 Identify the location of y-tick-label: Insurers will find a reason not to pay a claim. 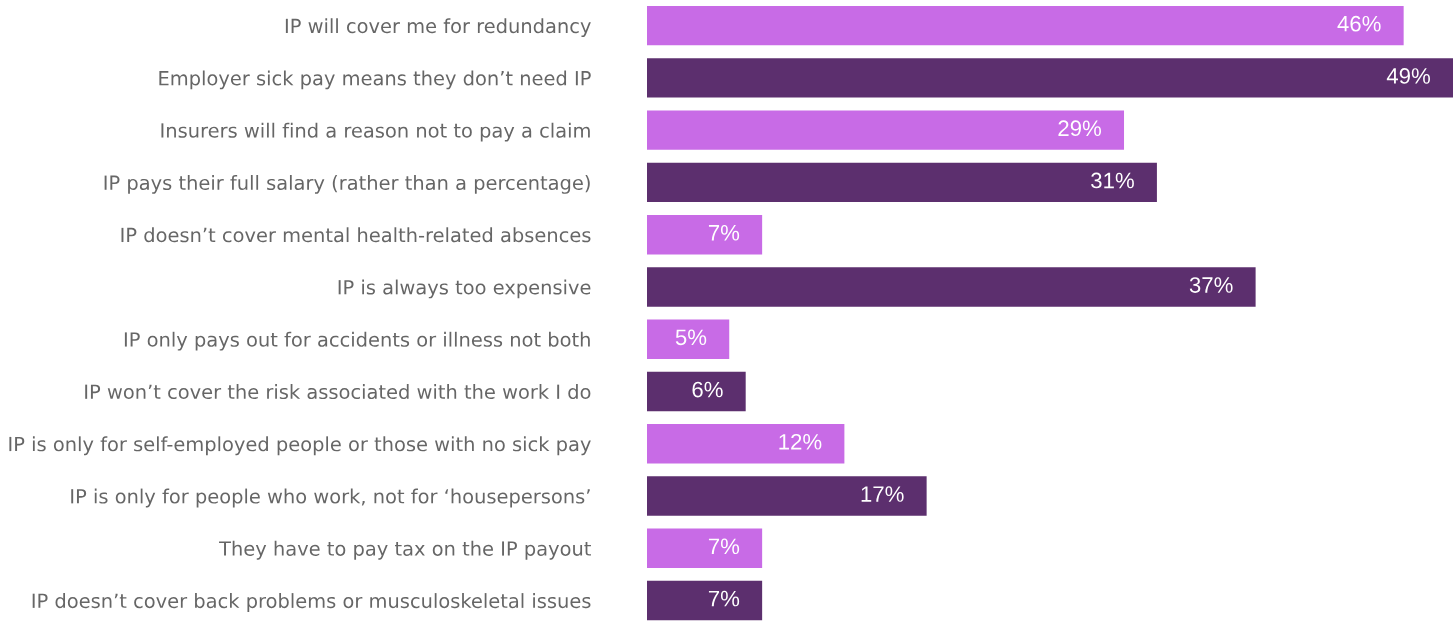
(375, 132).